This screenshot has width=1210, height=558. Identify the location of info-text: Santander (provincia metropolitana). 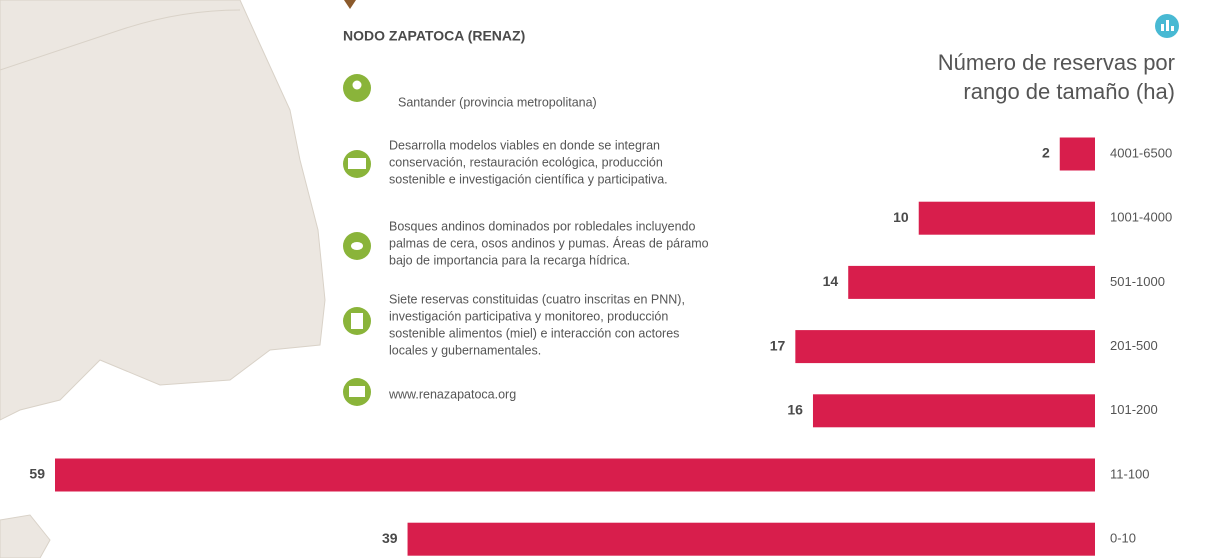
(497, 102).